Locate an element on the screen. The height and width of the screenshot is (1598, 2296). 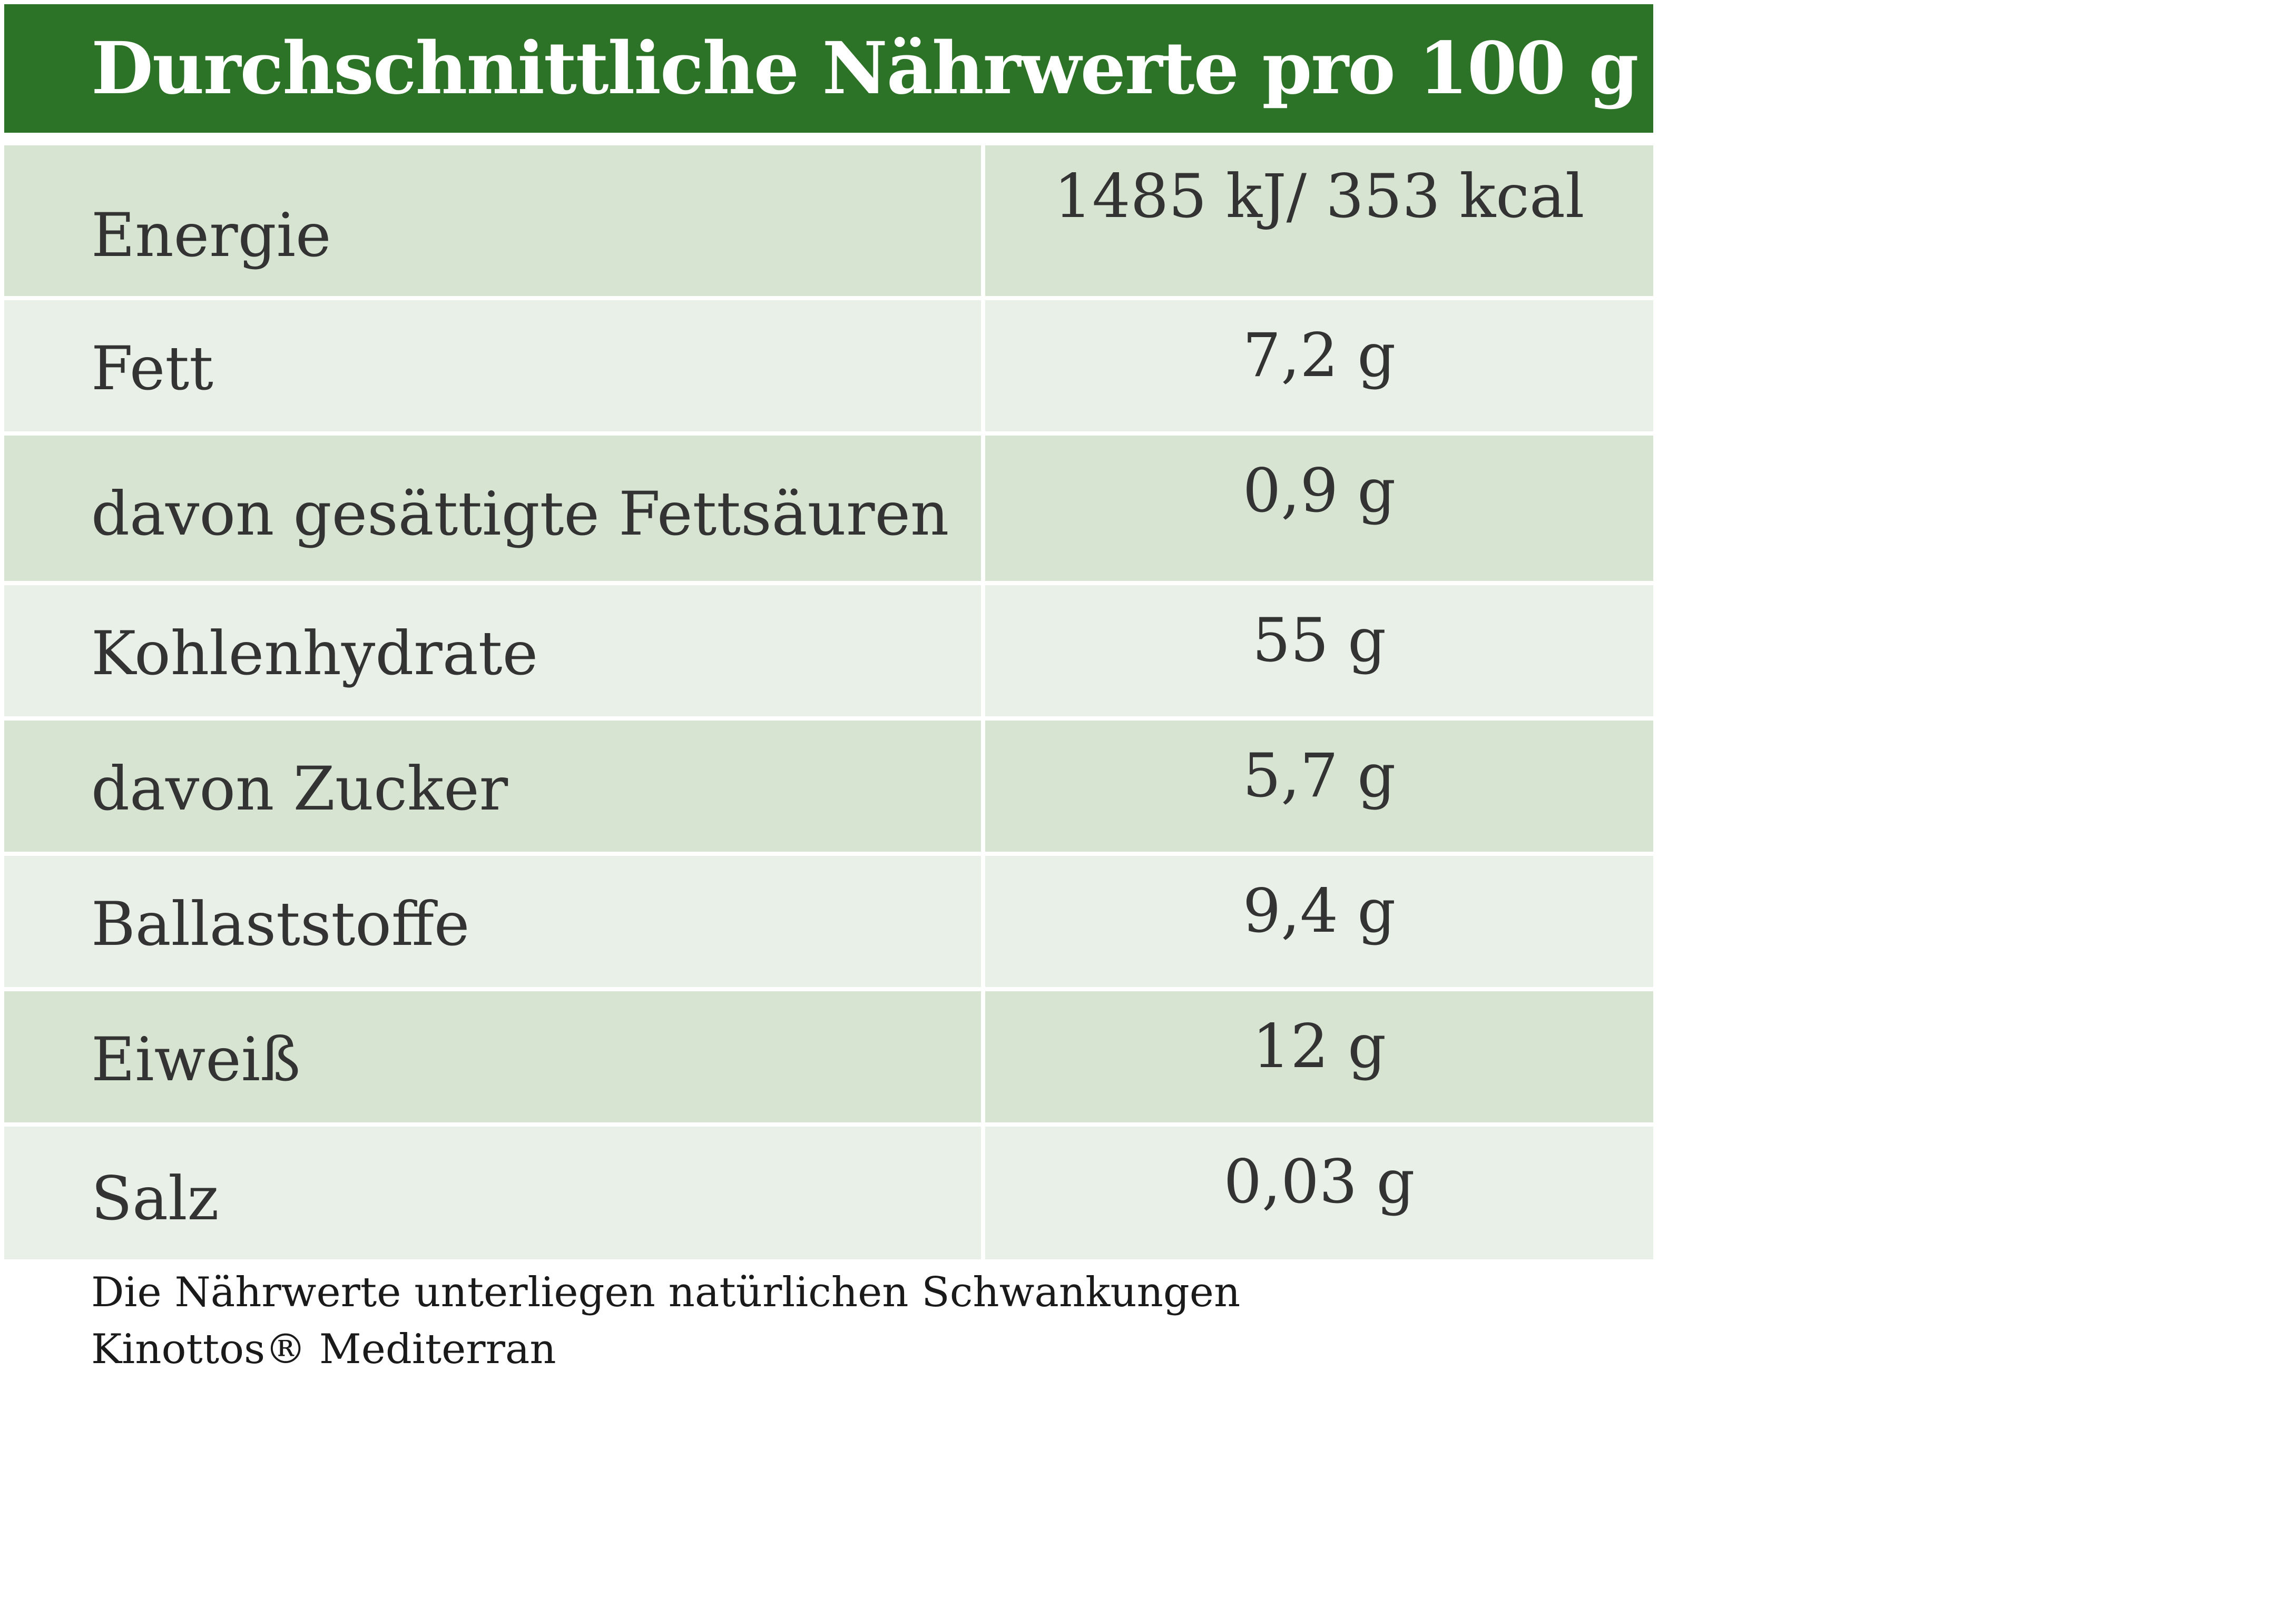
table-row: Eiweiß 12 g is located at coordinates (828, 1059).